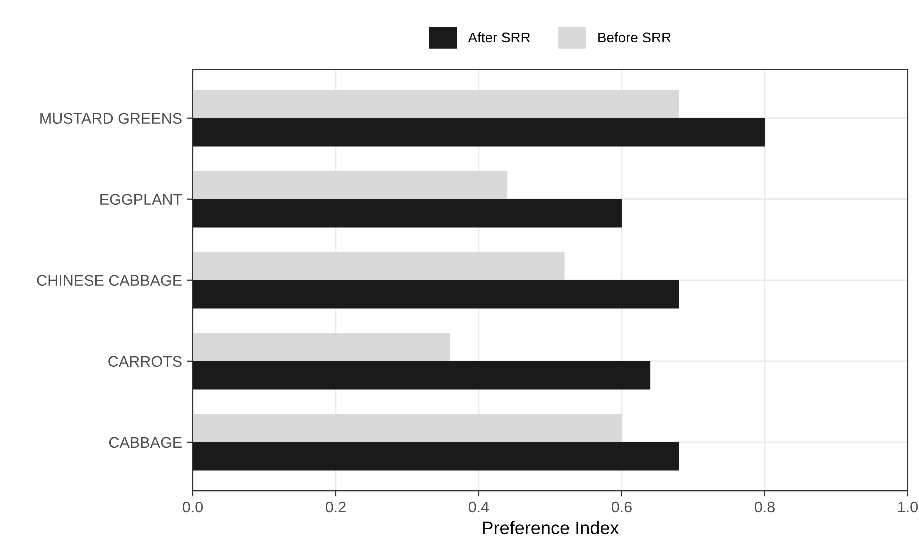  I want to click on x-axis-title: Preference Index, so click(551, 528).